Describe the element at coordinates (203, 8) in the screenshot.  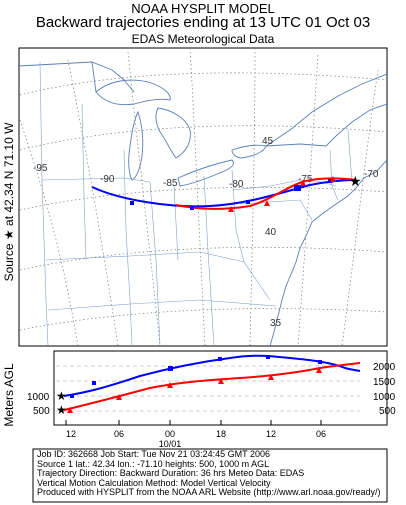
I see `title-model: NOAA HYSPLIT MODEL` at that location.